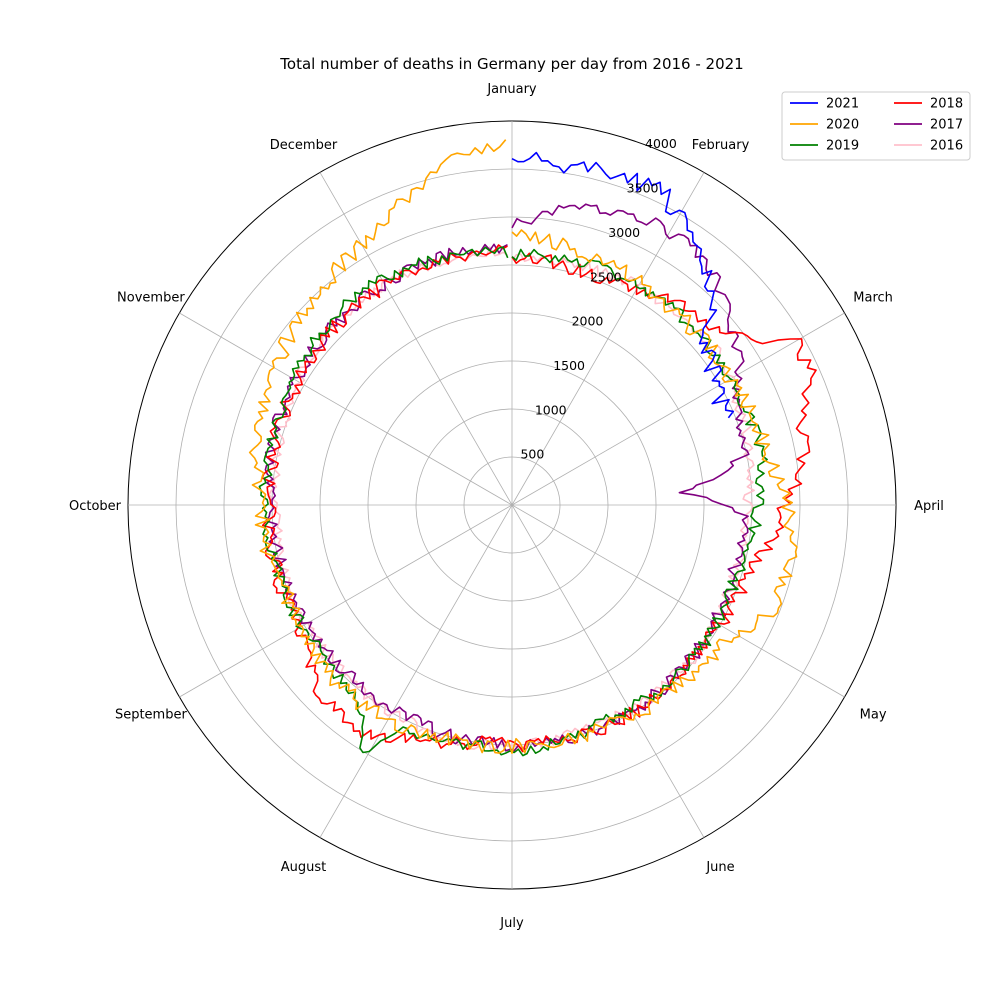 The image size is (1000, 1000). What do you see at coordinates (873, 298) in the screenshot?
I see `month-label: March` at bounding box center [873, 298].